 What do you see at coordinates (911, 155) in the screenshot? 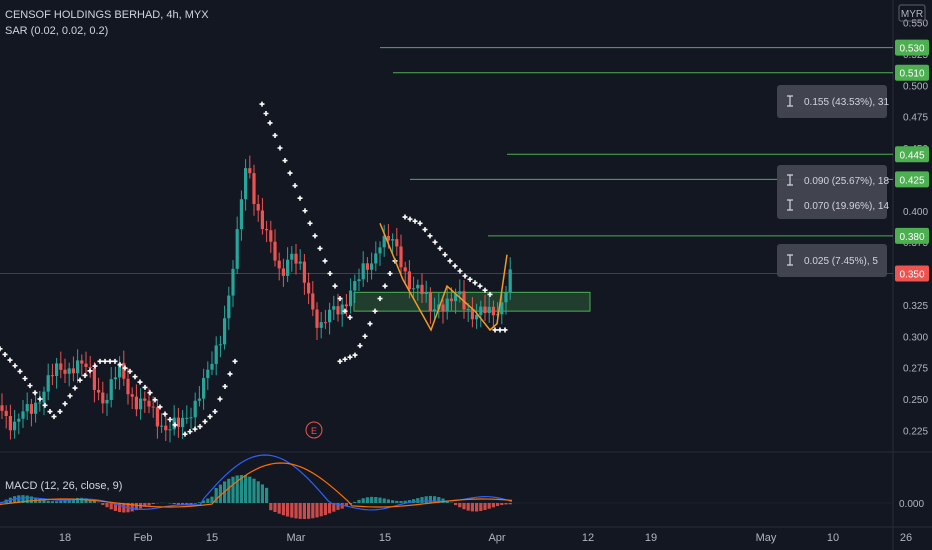
I see `level-price-label: 0.445` at bounding box center [911, 155].